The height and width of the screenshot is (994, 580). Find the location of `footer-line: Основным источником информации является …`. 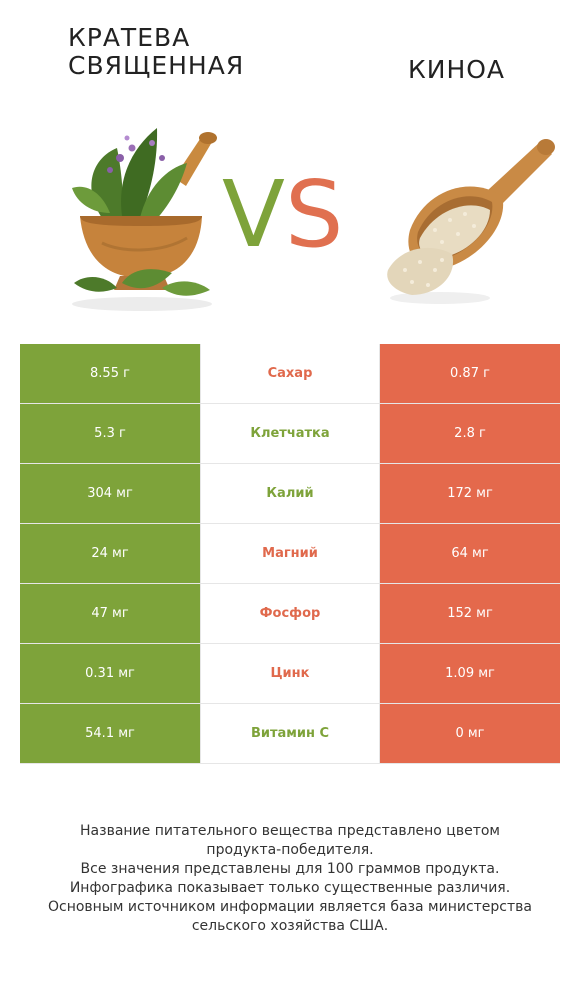

footer-line: Основным источником информации является … is located at coordinates (290, 907).